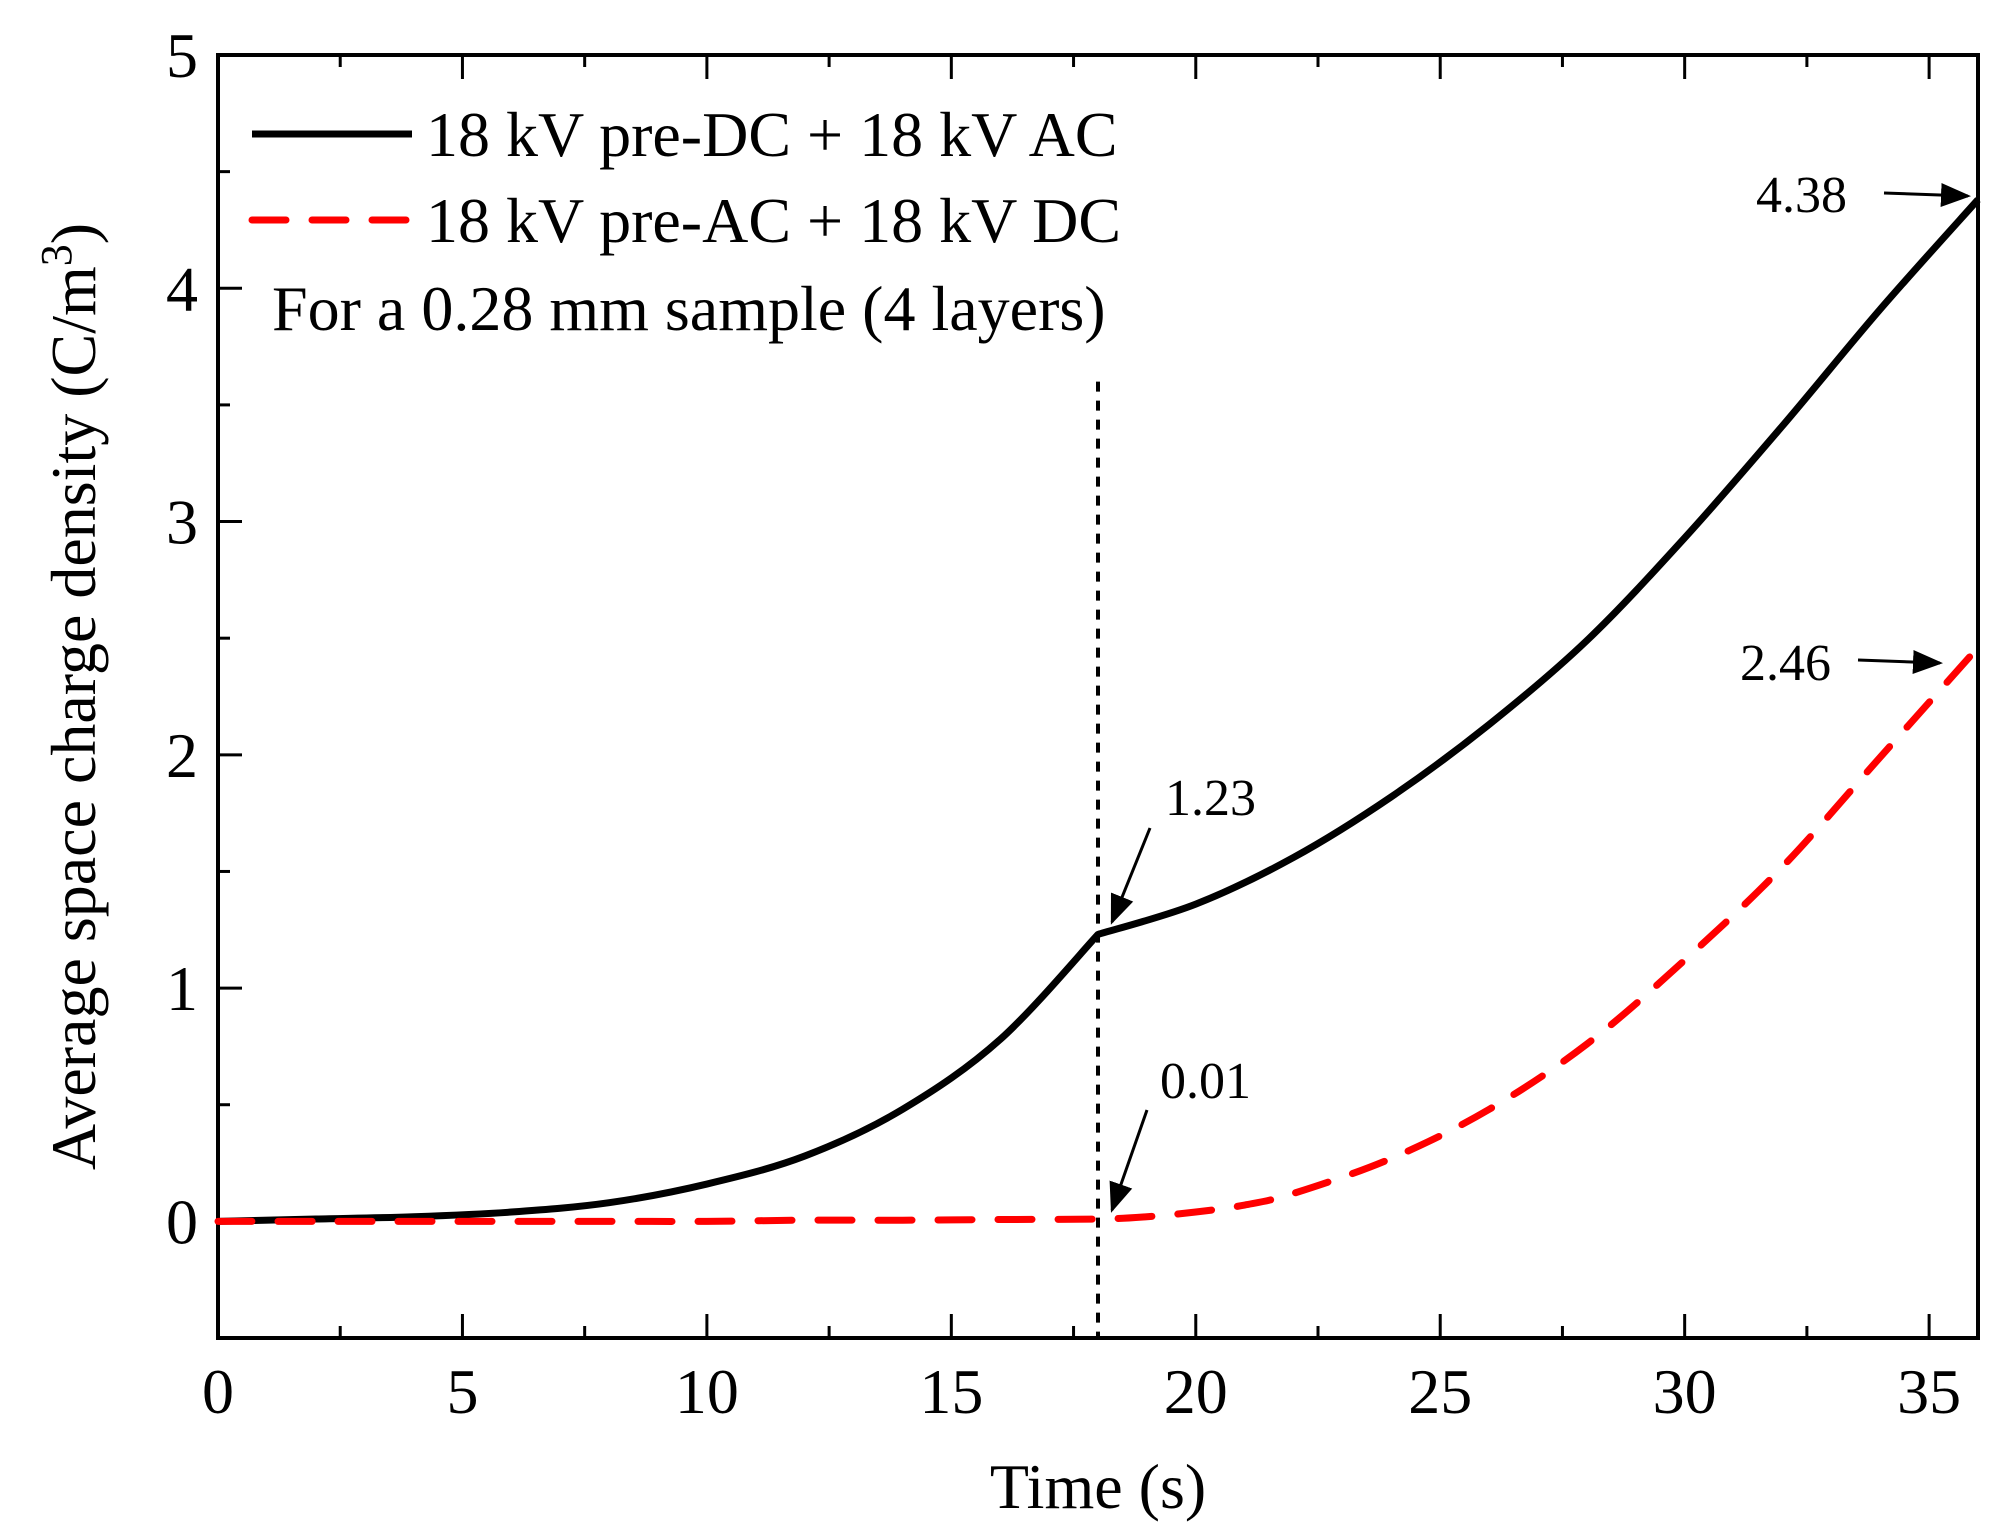 The height and width of the screenshot is (1532, 1996). I want to click on legend-label-pre-dc: 18 kV pre-DC + 18 kV AC, so click(772, 134).